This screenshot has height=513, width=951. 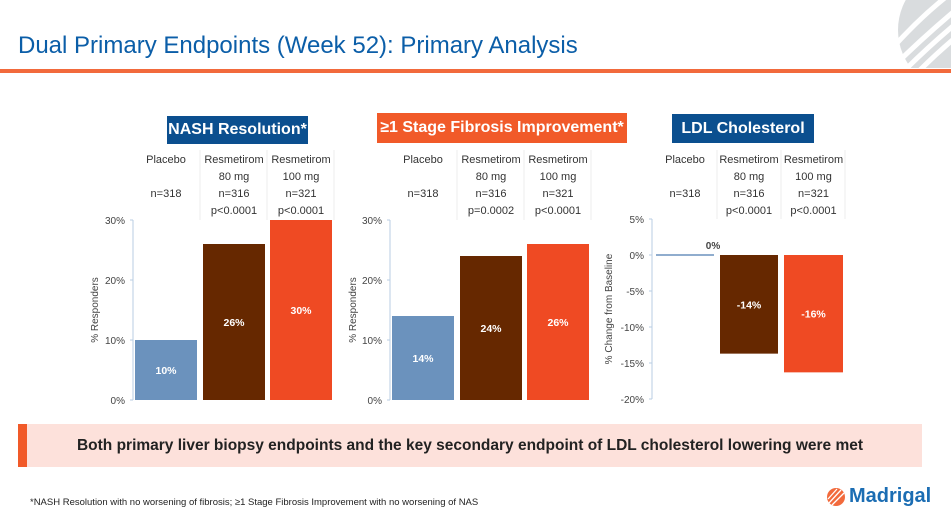 What do you see at coordinates (637, 220) in the screenshot?
I see `y-tick-label: 5%` at bounding box center [637, 220].